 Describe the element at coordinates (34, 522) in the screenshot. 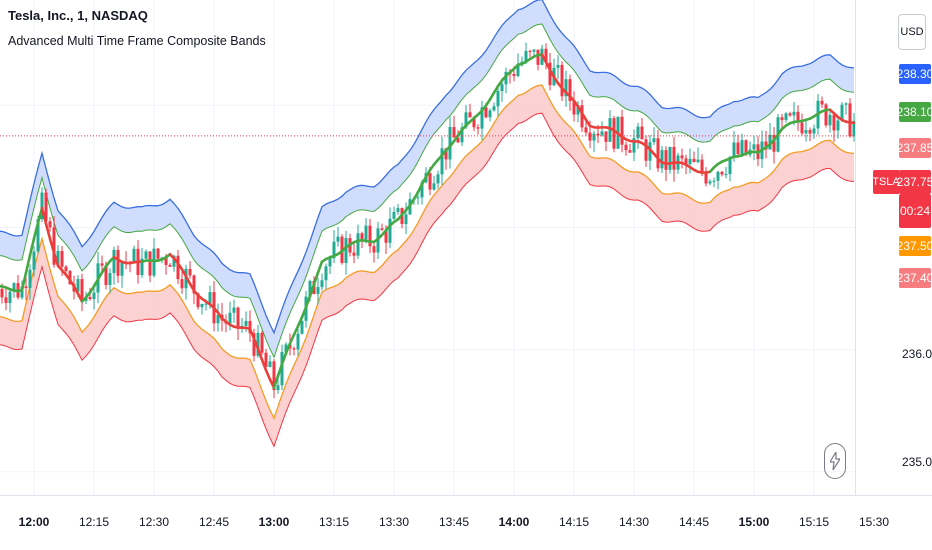

I see `time-tick-1200: 12:00` at that location.